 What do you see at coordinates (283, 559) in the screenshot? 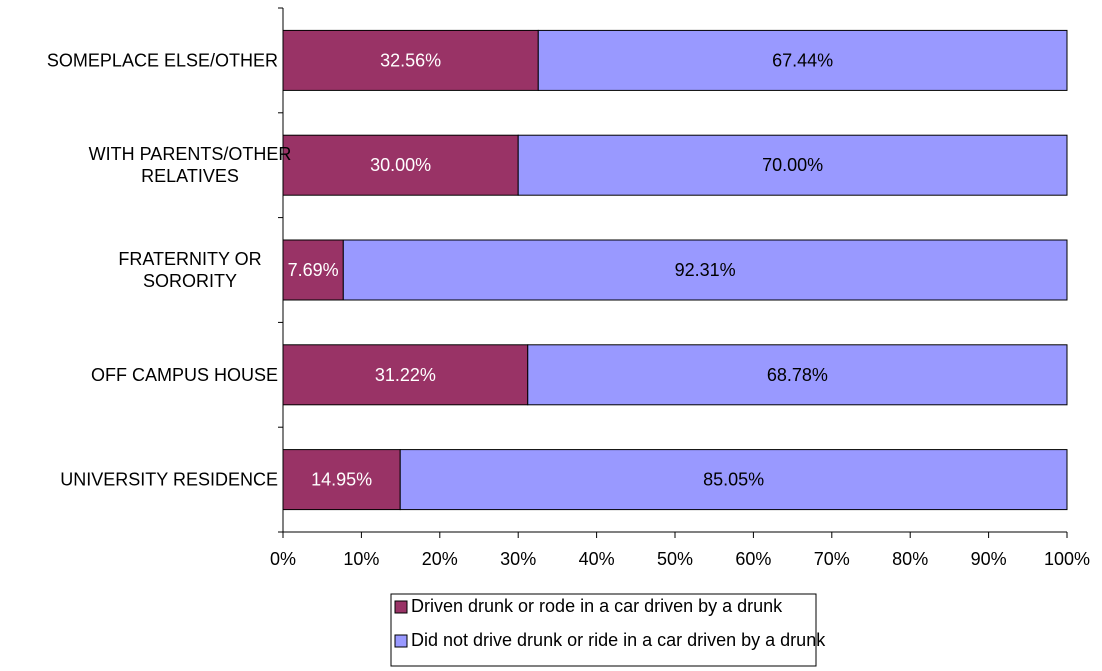
I see `x-tick-label: 0%` at bounding box center [283, 559].